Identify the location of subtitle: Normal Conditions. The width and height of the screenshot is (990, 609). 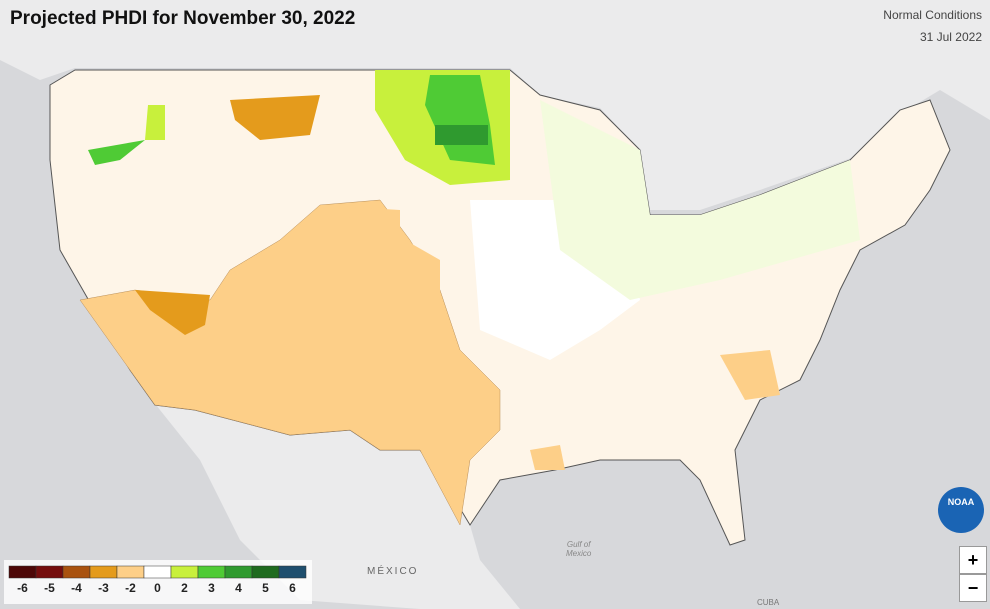
(932, 15).